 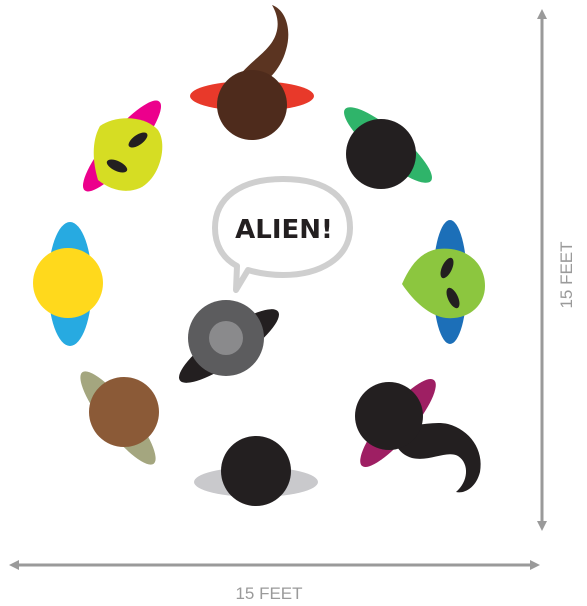 What do you see at coordinates (274, 581) in the screenshot?
I see `width-dimension: 15 FEET` at bounding box center [274, 581].